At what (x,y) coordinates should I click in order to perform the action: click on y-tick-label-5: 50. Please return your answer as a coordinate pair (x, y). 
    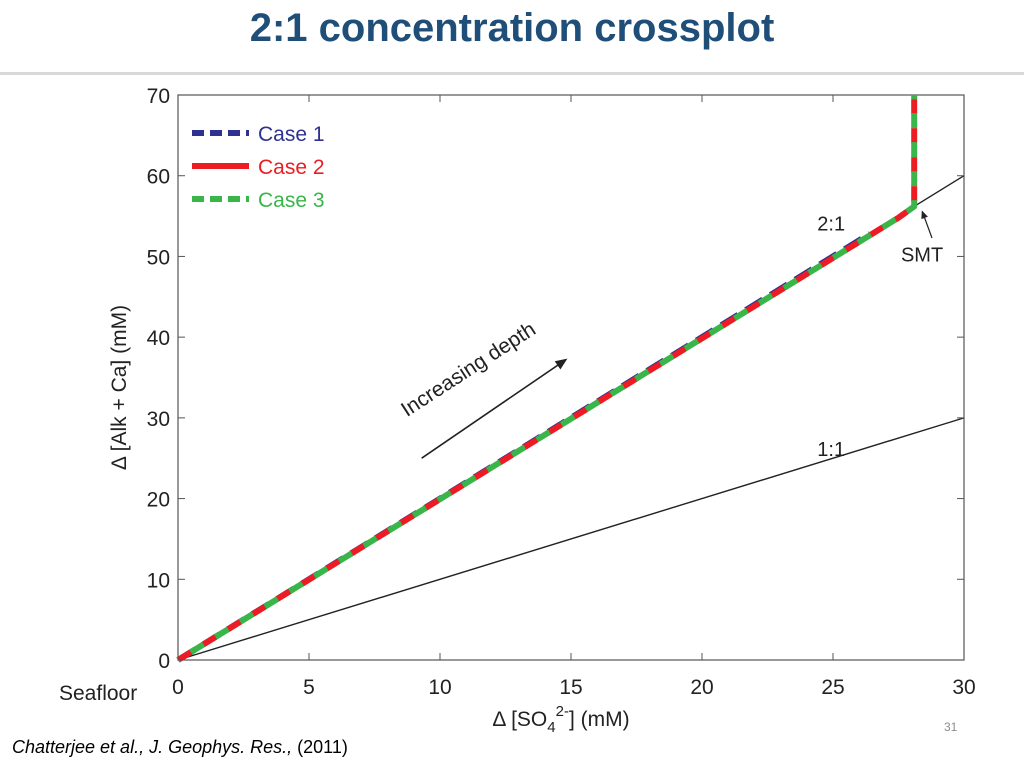
    Looking at the image, I should click on (158, 257).